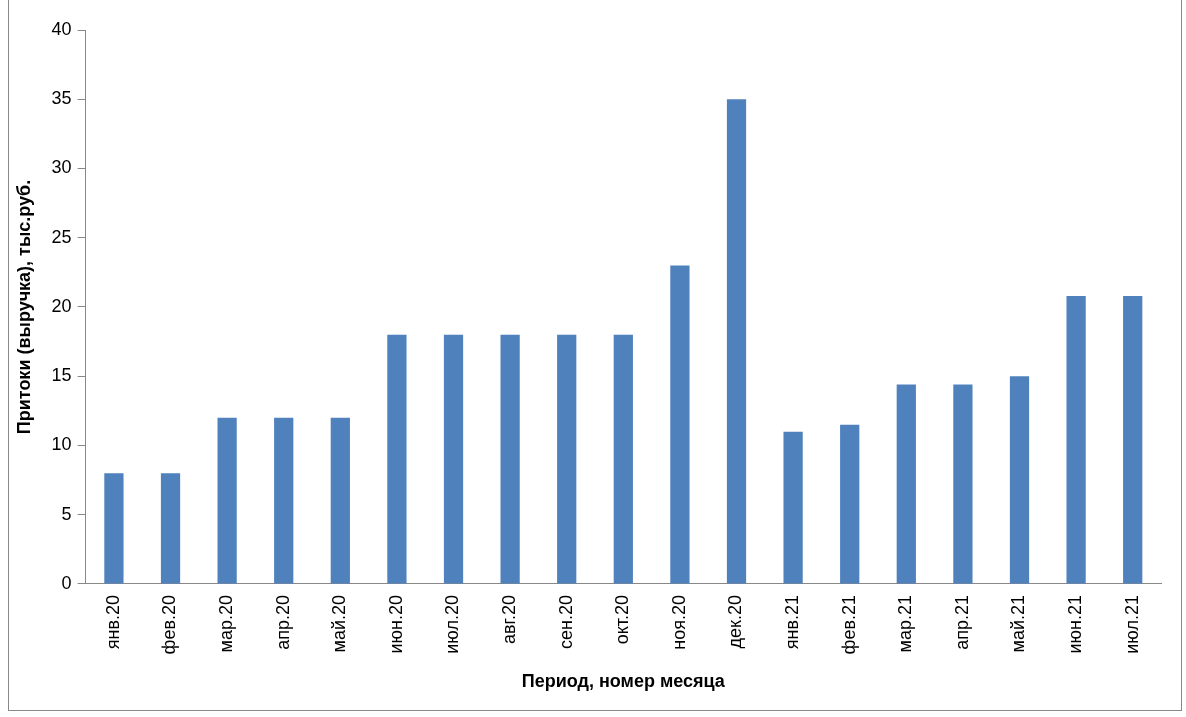 The image size is (1186, 717). What do you see at coordinates (1131, 624) in the screenshot?
I see `x-tick-label: июл.21` at bounding box center [1131, 624].